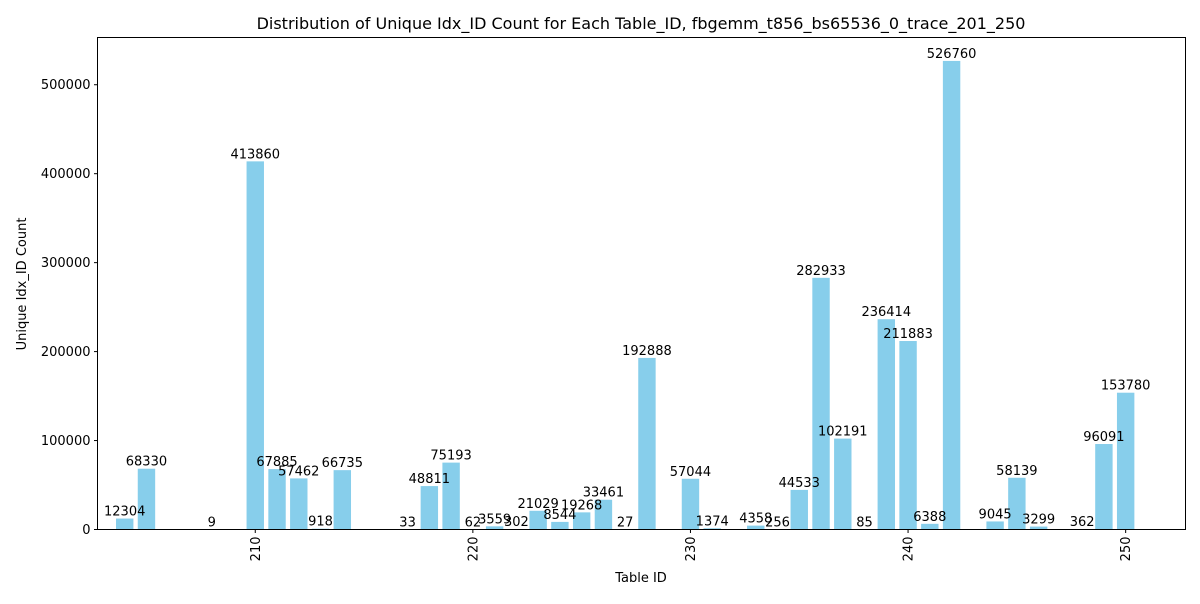  I want to click on bar-value-label-244: 9045, so click(995, 514).